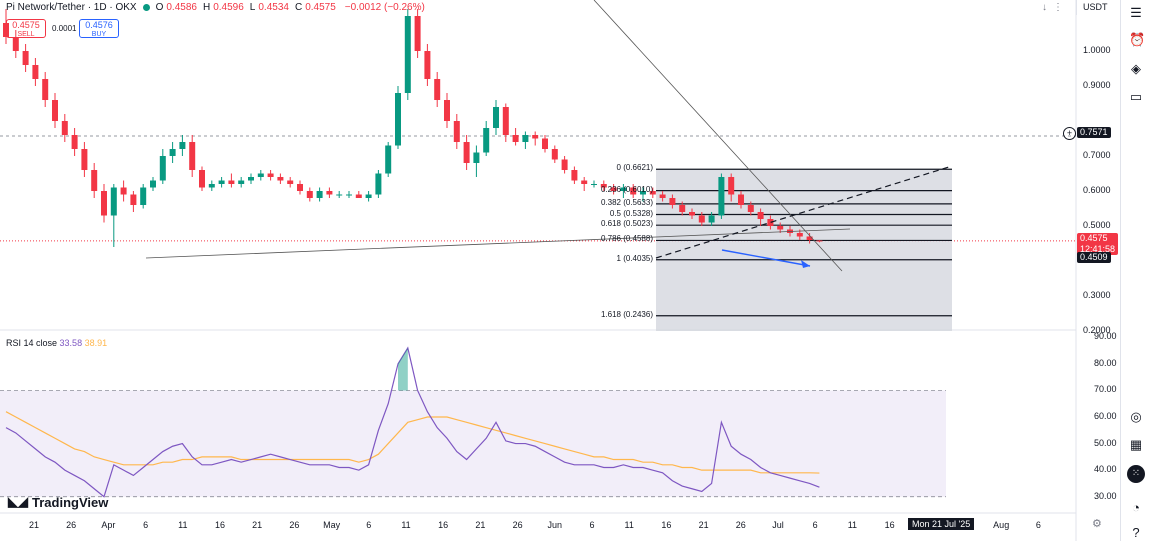  I want to click on ohlc-item: H 0.4596, so click(225, 7).